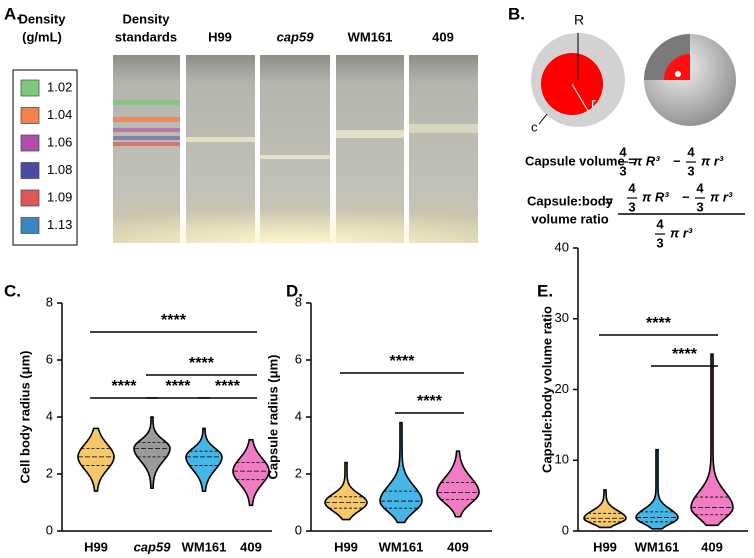 This screenshot has width=754, height=558. Describe the element at coordinates (153, 546) in the screenshot. I see `x-tick-label: cap59` at that location.